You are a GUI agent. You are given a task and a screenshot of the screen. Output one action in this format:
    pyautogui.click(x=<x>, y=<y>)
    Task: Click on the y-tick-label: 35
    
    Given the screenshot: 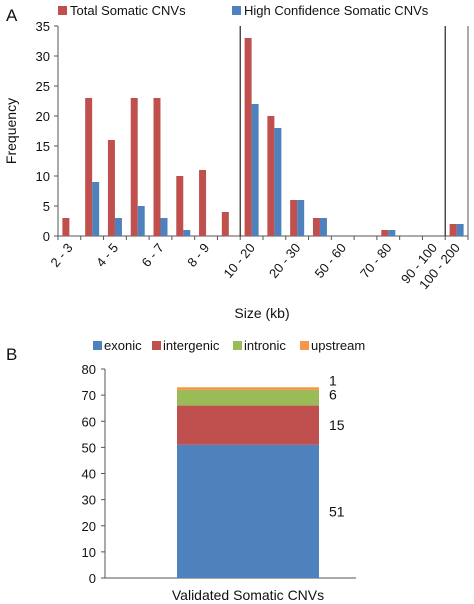 What is the action you would take?
    pyautogui.click(x=43, y=26)
    